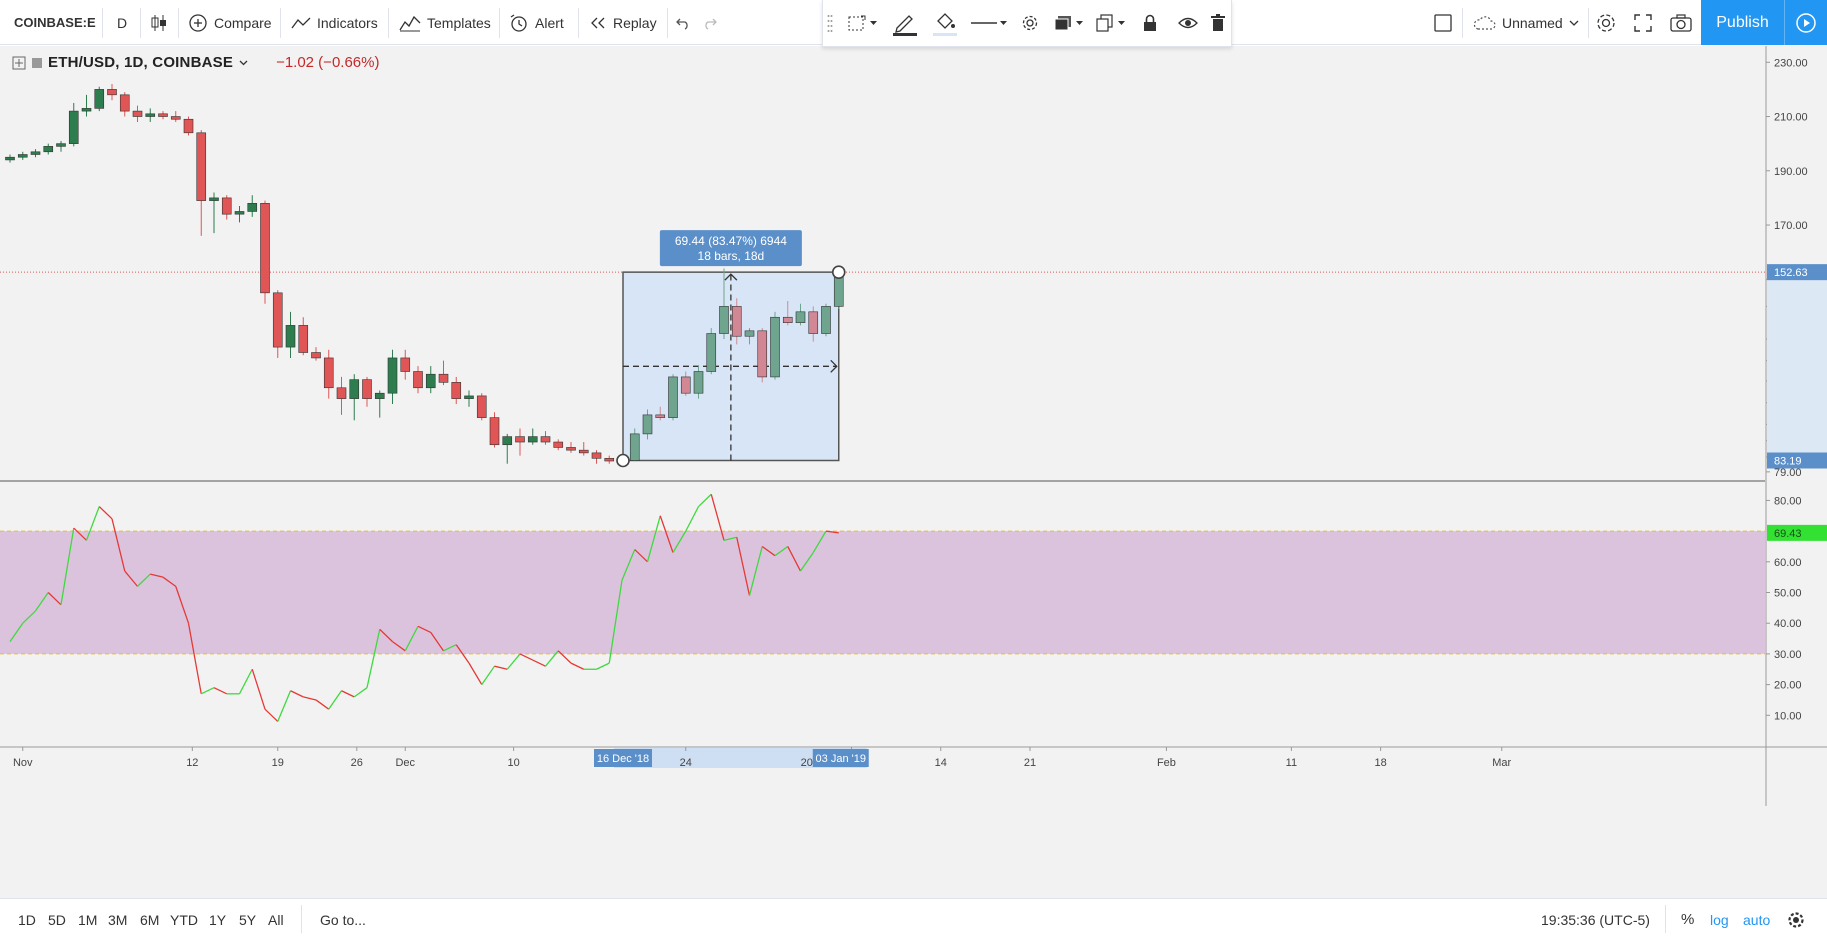  What do you see at coordinates (218, 919) in the screenshot?
I see `range-button-1y: 1Y` at bounding box center [218, 919].